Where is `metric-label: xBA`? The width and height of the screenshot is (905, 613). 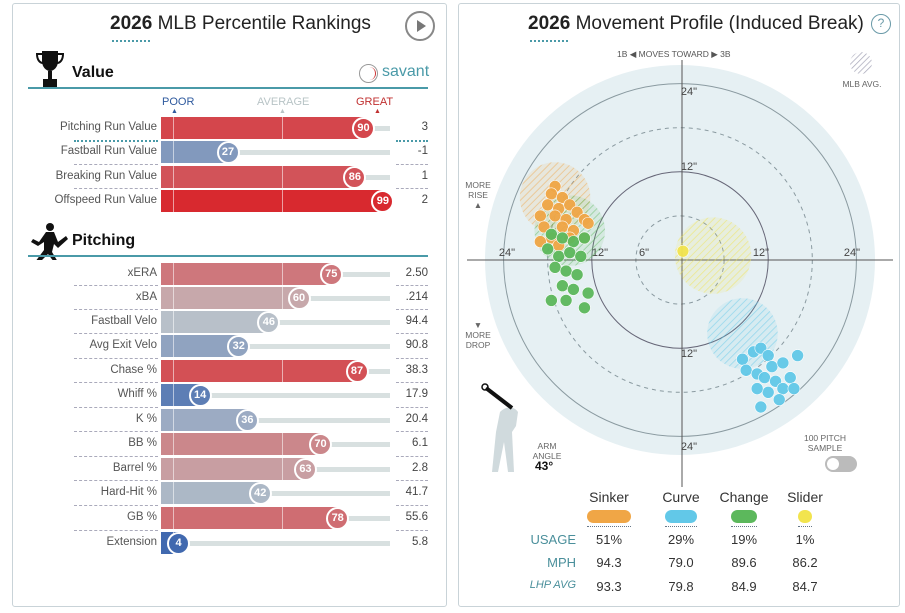
metric-label: xBA is located at coordinates (146, 297).